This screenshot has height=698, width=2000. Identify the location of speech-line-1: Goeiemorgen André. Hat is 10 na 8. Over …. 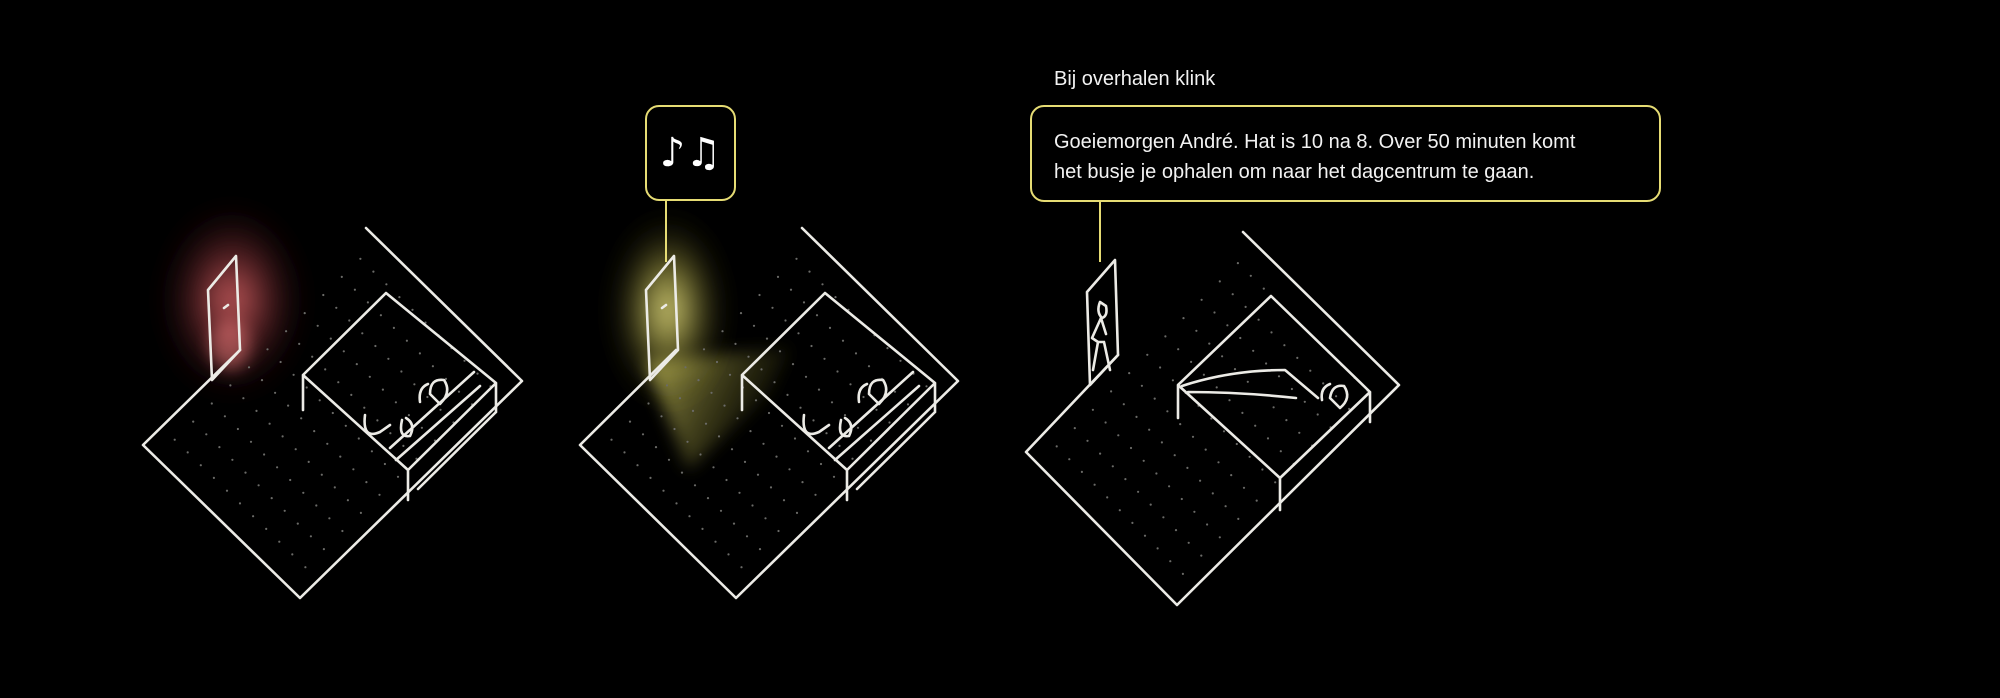
(1315, 142).